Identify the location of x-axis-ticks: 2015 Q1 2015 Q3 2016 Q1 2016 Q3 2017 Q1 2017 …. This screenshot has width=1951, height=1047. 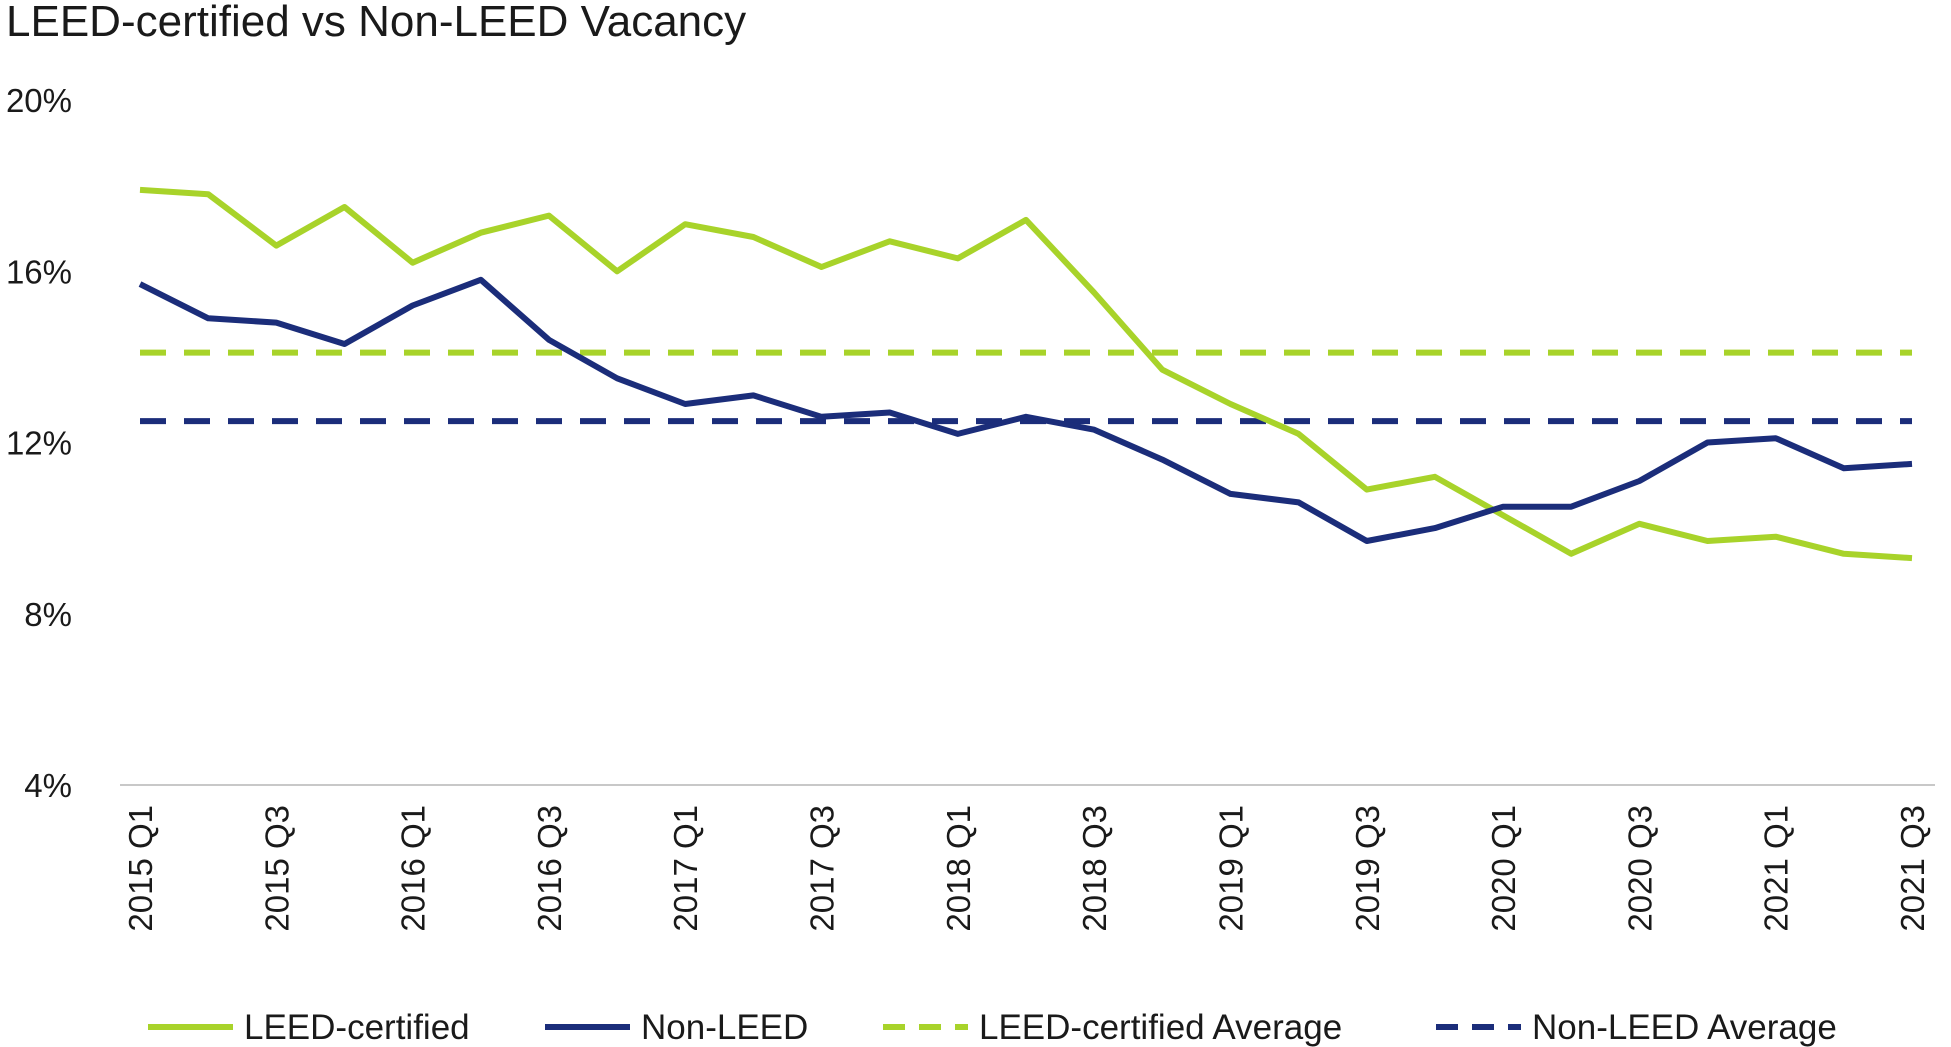
(1026, 868).